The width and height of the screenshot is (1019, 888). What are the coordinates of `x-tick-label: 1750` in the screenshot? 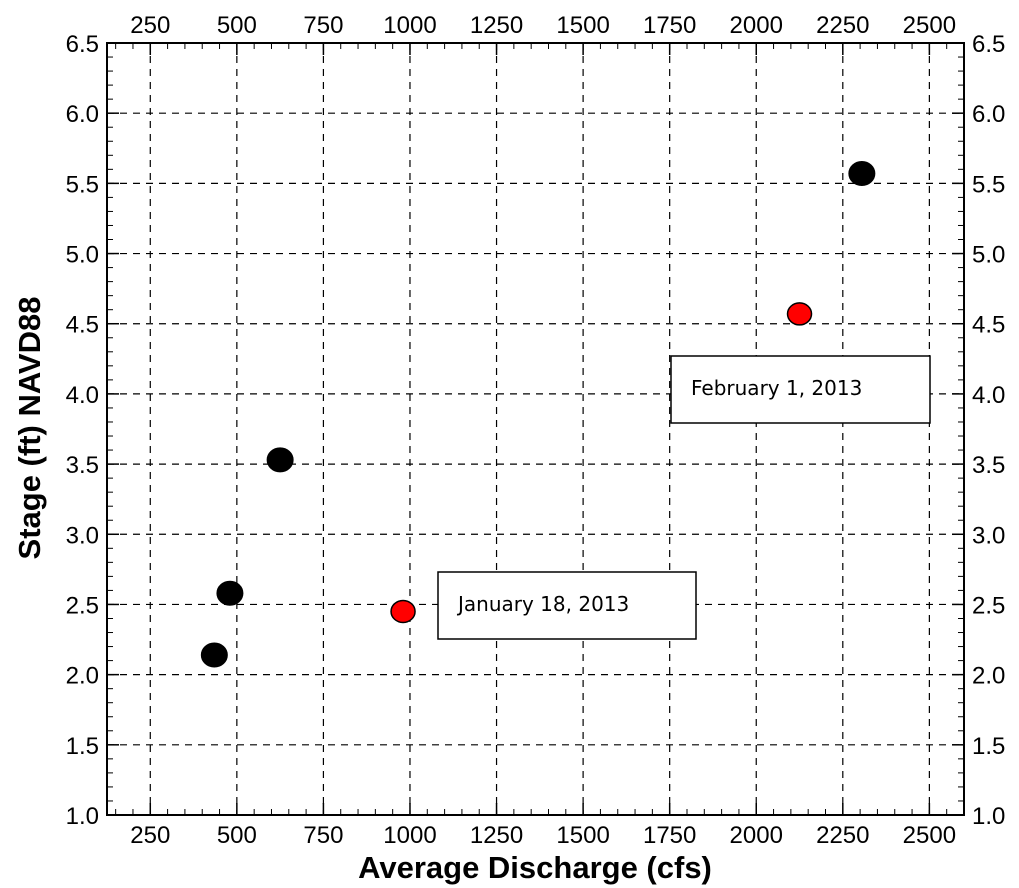 It's located at (669, 835).